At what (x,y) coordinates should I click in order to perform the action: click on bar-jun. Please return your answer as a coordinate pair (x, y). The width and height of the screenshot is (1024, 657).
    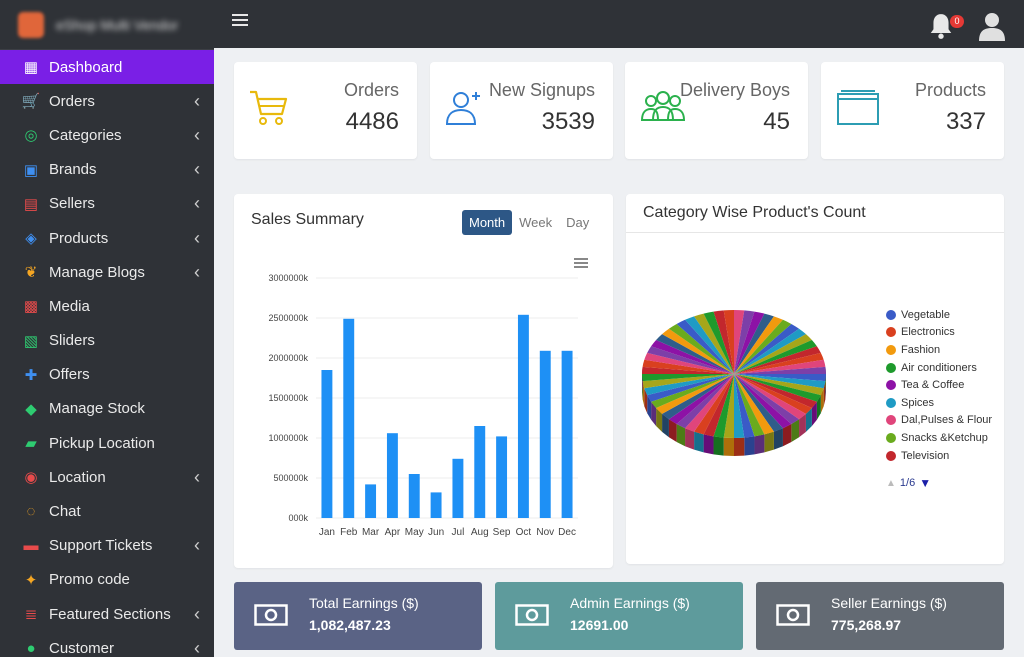
    Looking at the image, I should click on (436, 505).